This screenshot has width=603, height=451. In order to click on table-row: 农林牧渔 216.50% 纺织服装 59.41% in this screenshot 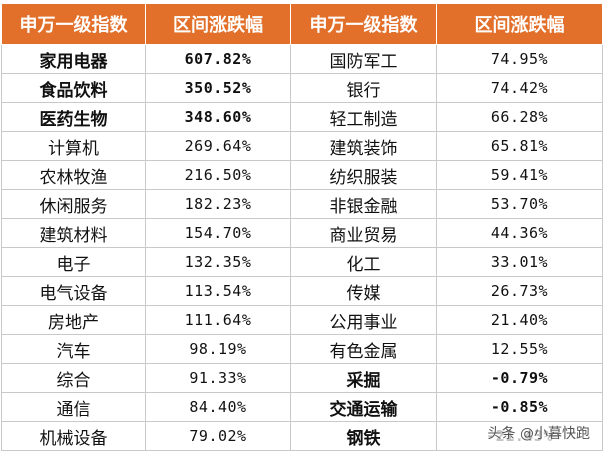, I will do `click(302, 175)`.